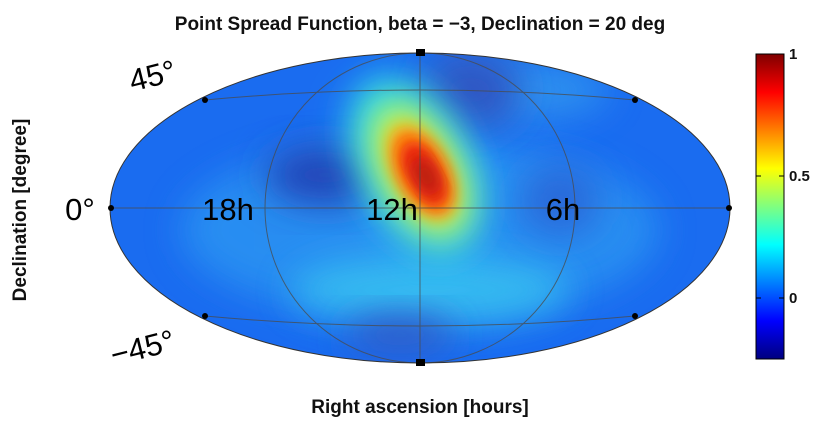 The image size is (830, 426). Describe the element at coordinates (205, 100) in the screenshot. I see `marker-plus45-left` at that location.